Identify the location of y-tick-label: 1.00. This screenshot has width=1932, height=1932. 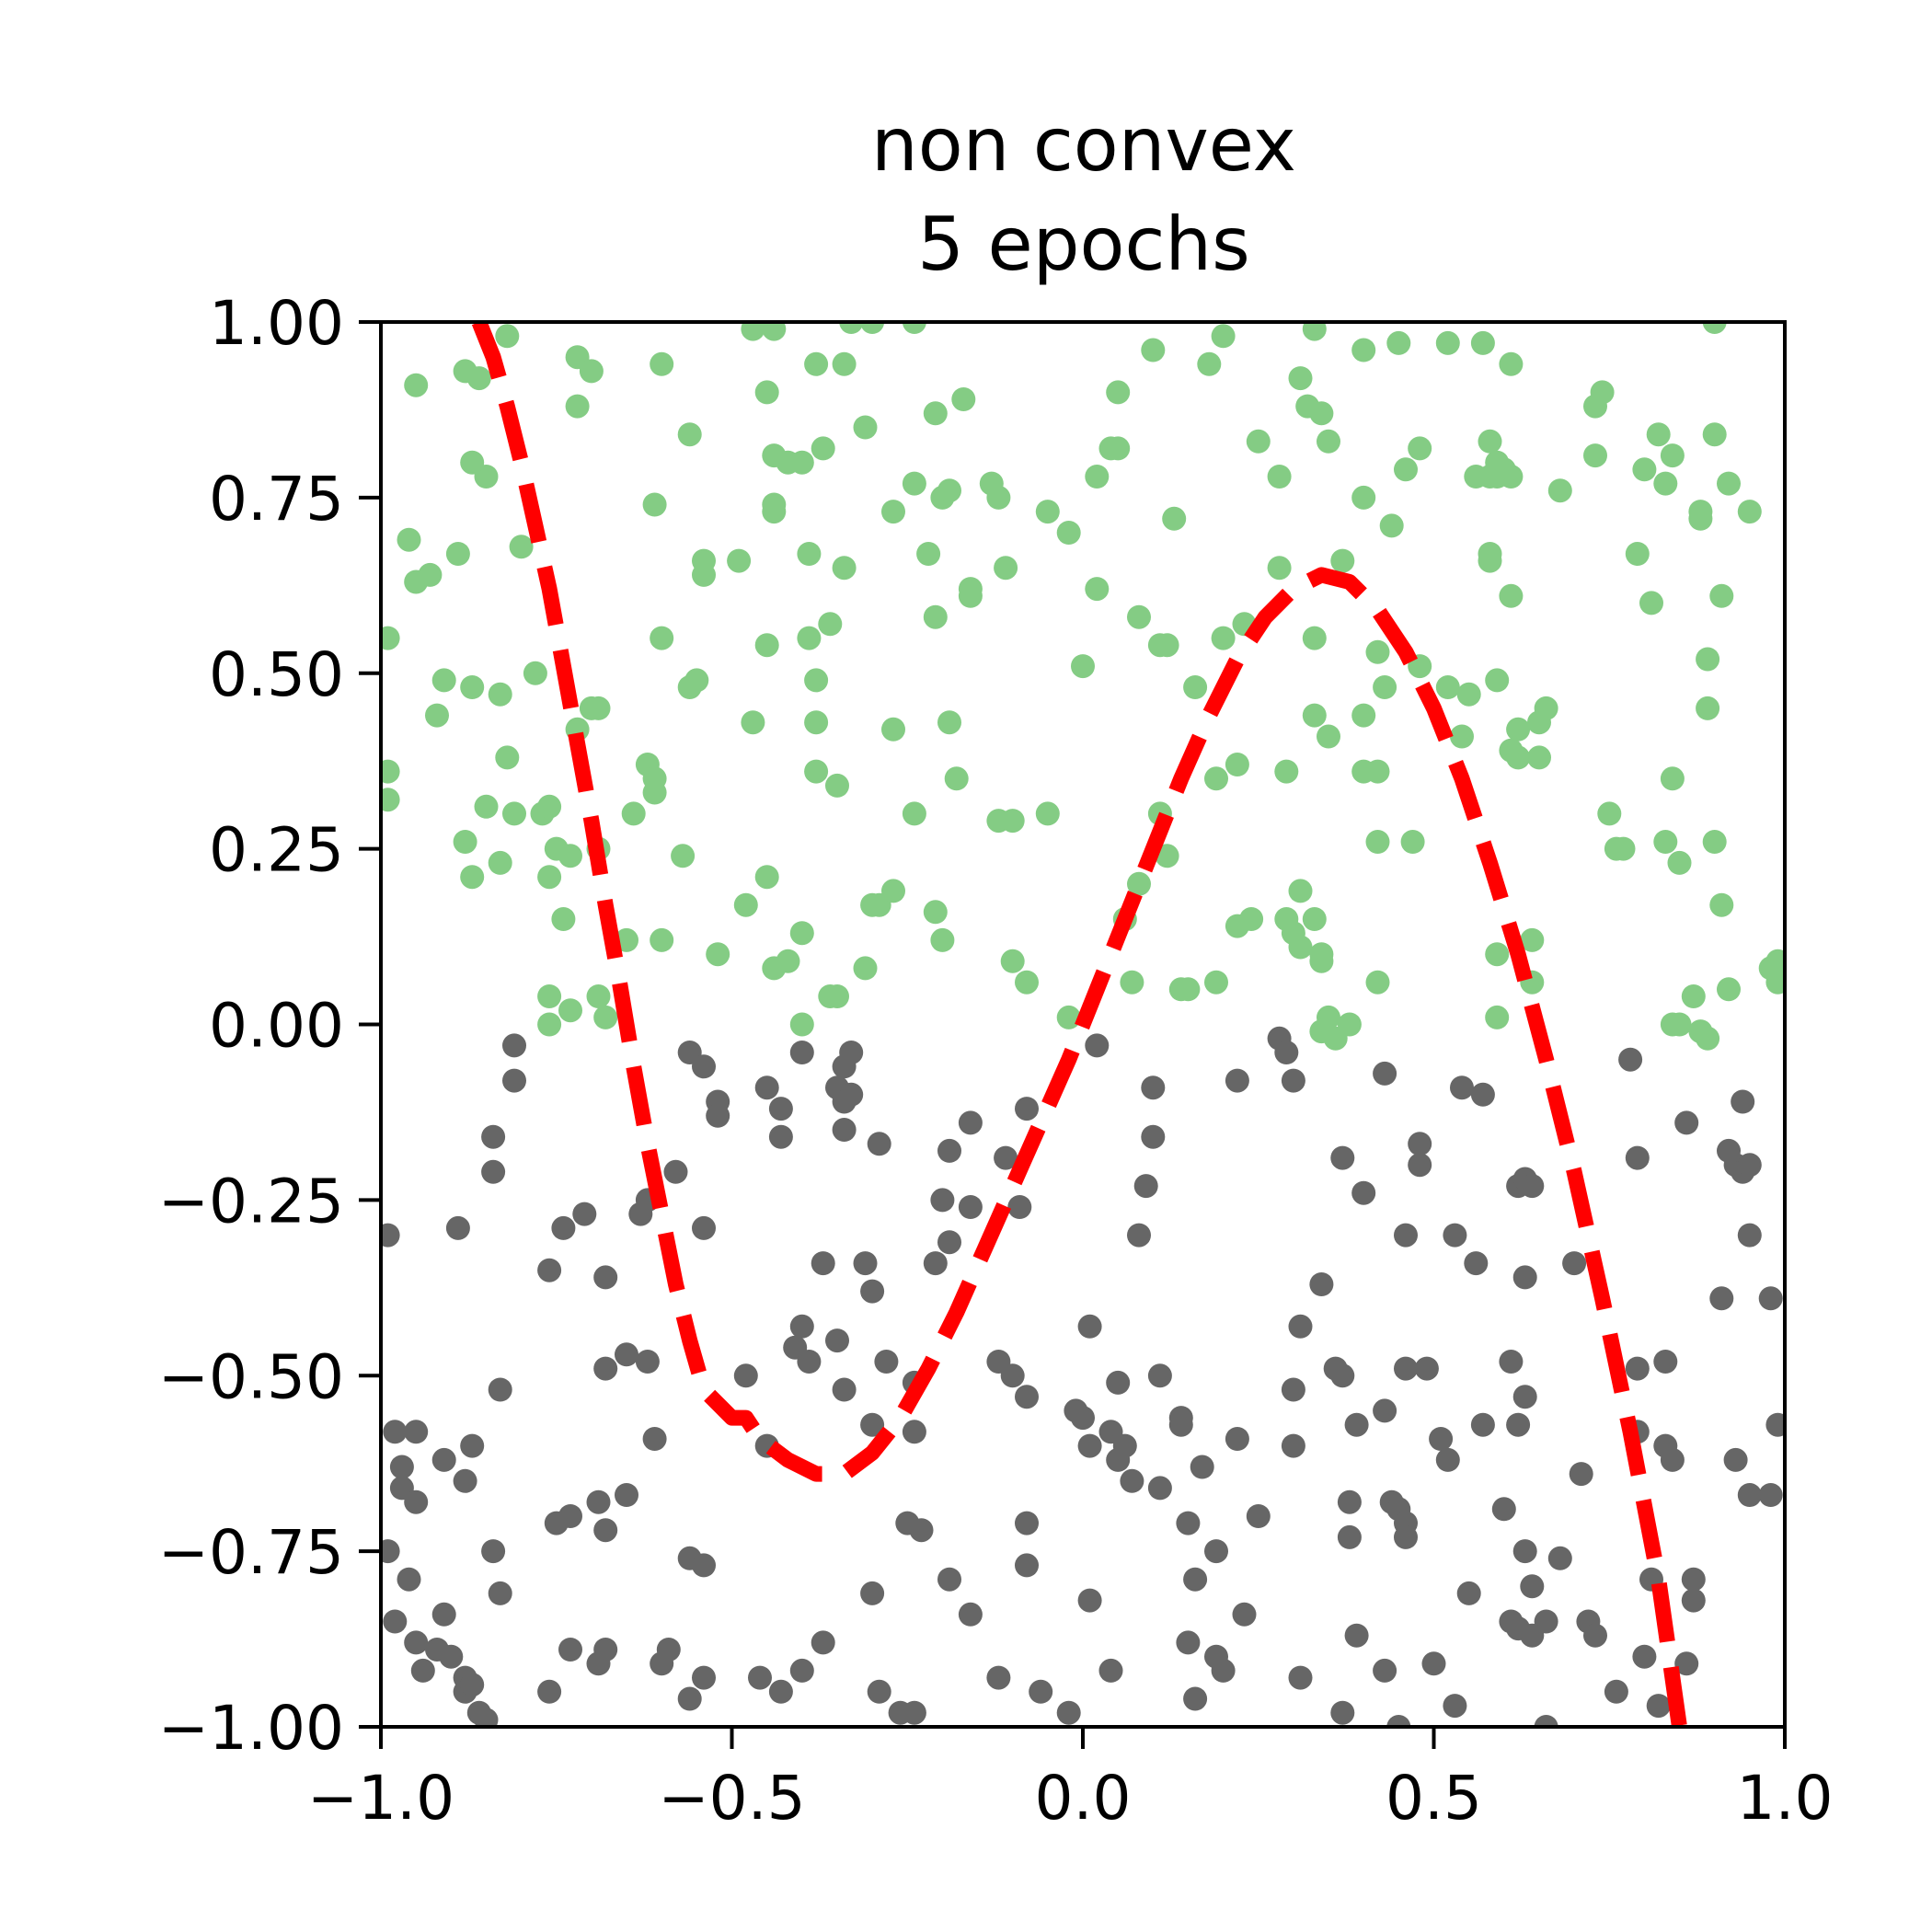
(276, 323).